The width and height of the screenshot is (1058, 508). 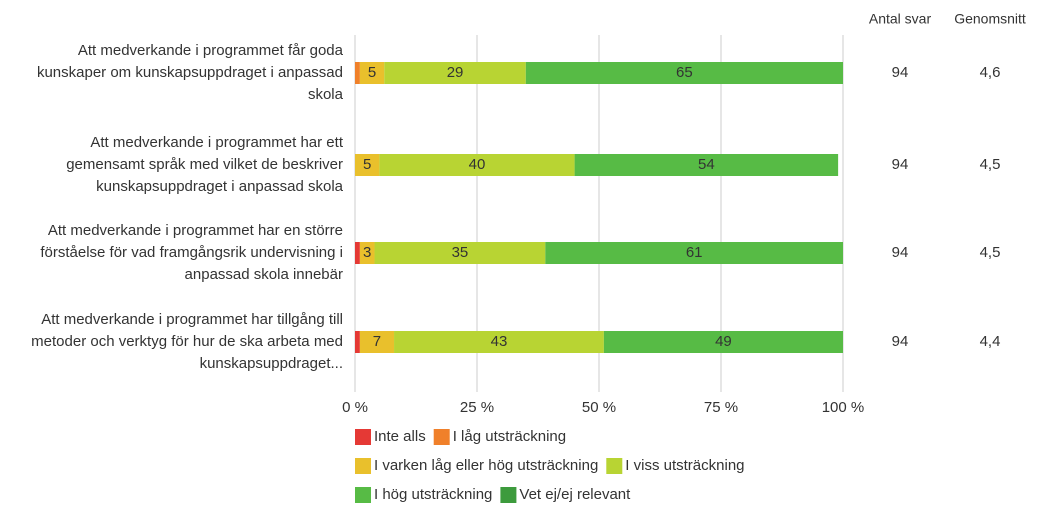 What do you see at coordinates (990, 341) in the screenshot?
I see `column-value: 4,4` at bounding box center [990, 341].